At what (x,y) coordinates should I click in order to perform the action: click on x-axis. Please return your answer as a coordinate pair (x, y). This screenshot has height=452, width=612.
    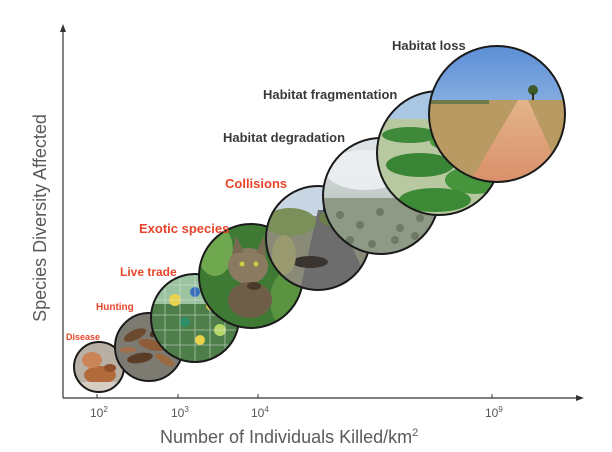
    Looking at the image, I should click on (323, 397).